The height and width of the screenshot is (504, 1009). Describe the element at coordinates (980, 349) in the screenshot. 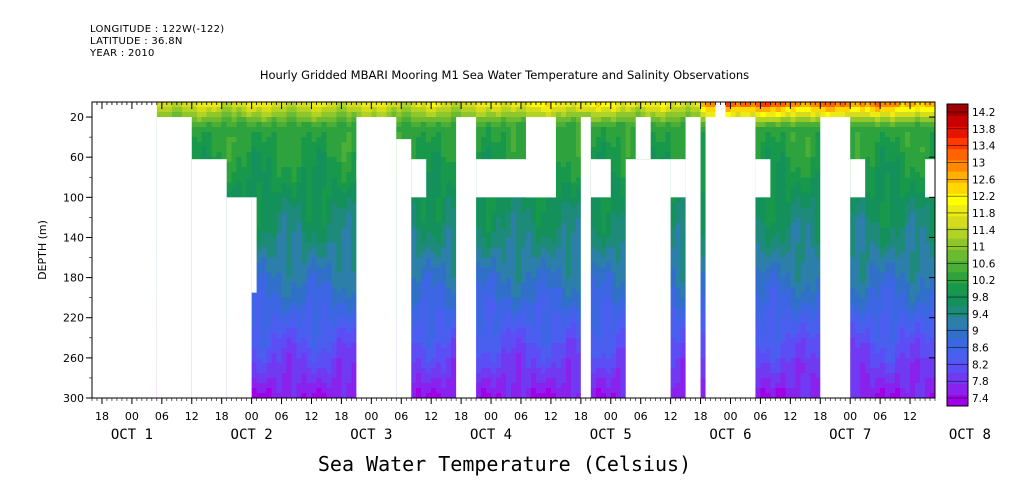

I see `colorbar-label: 8.6` at that location.